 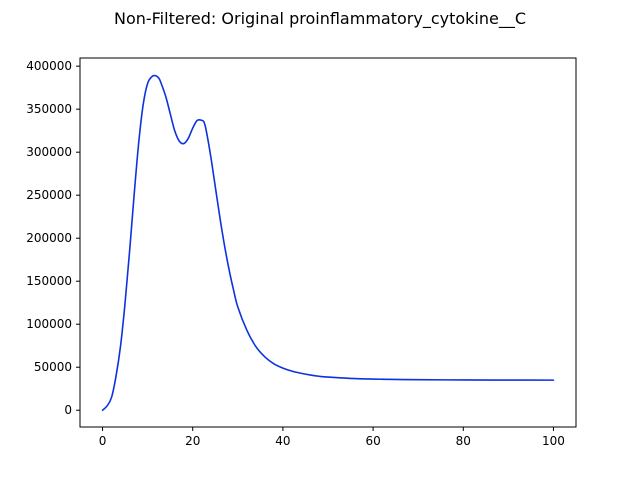 I want to click on y-tick-label: 350000, so click(x=49, y=109).